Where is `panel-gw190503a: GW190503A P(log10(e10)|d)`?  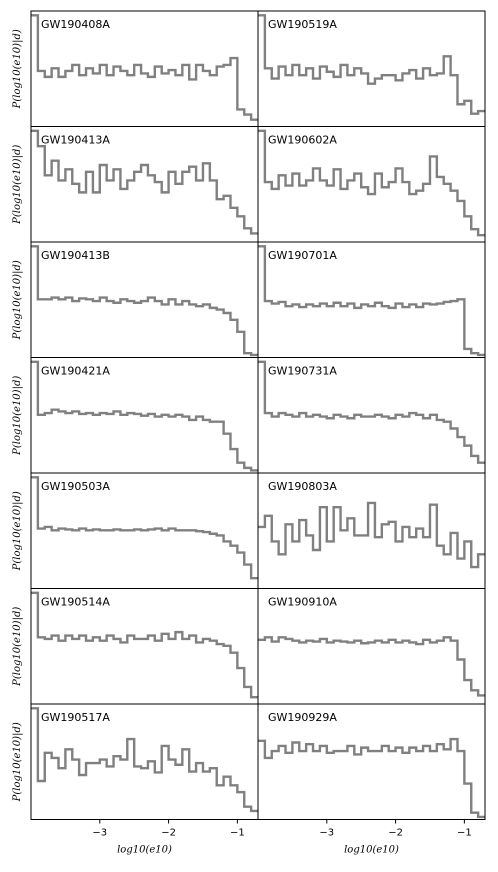
panel-gw190503a: GW190503A P(log10(e10)|d) is located at coordinates (135, 530).